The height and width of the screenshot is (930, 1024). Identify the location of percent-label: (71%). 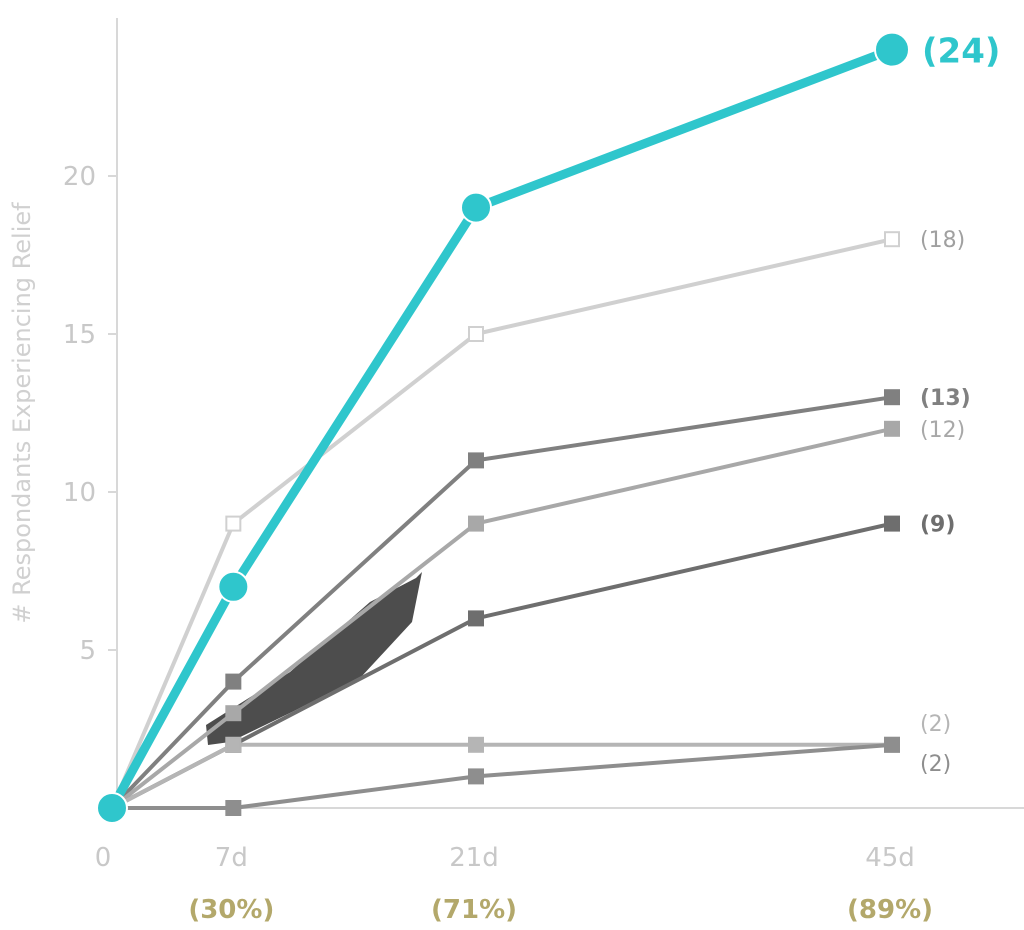
(474, 910).